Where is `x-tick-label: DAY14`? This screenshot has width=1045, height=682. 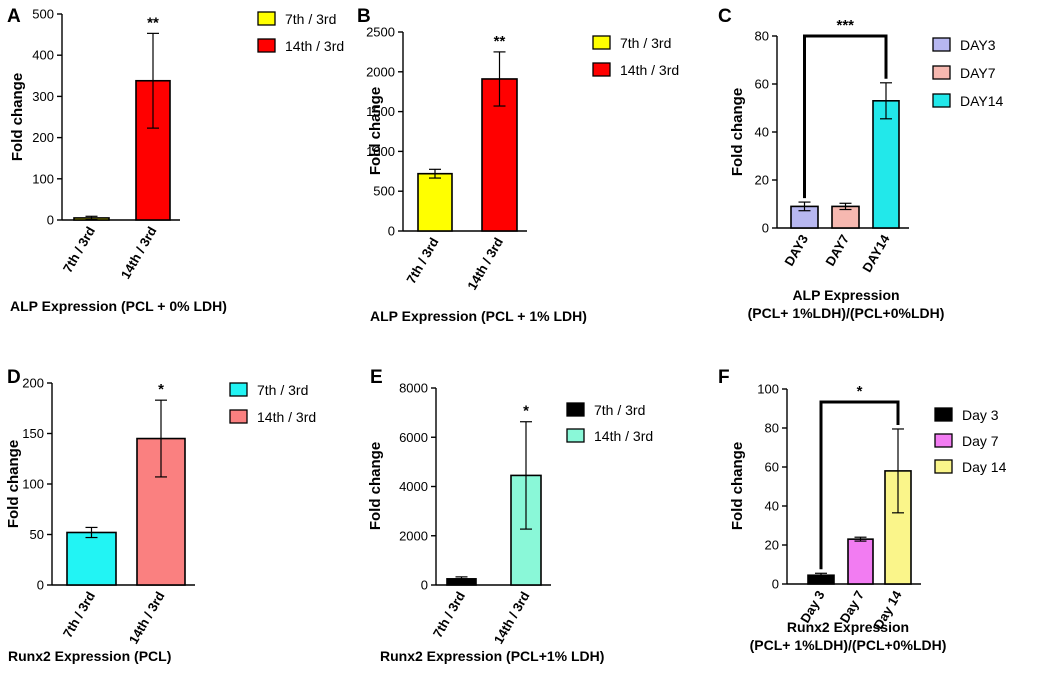 x-tick-label: DAY14 is located at coordinates (876, 252).